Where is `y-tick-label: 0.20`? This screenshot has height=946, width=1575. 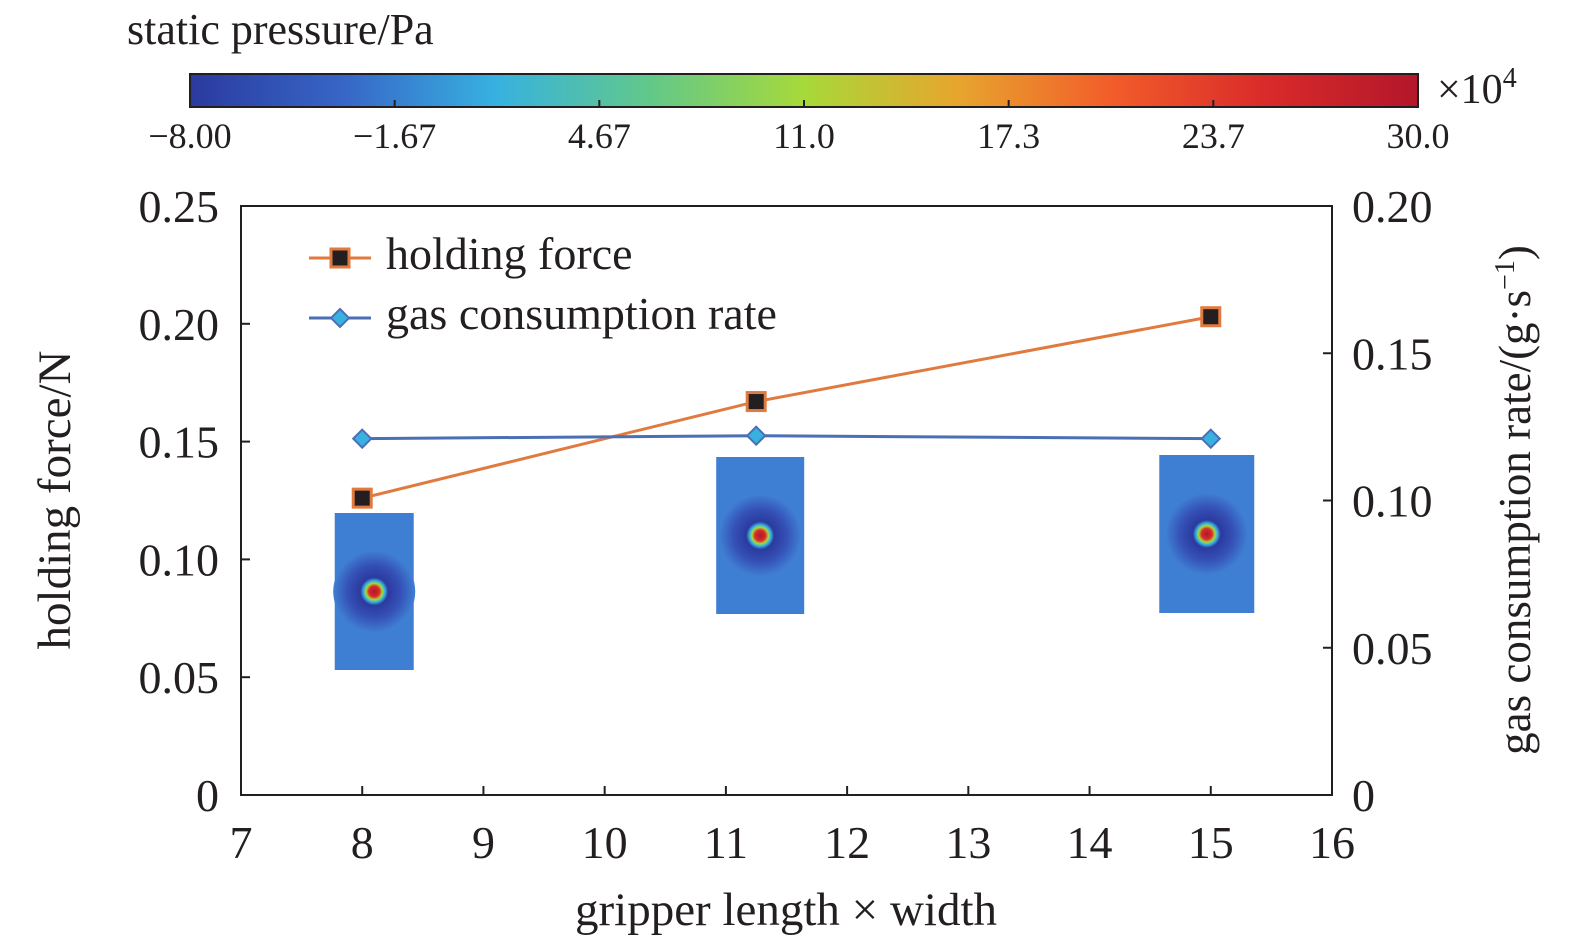 y-tick-label: 0.20 is located at coordinates (179, 324).